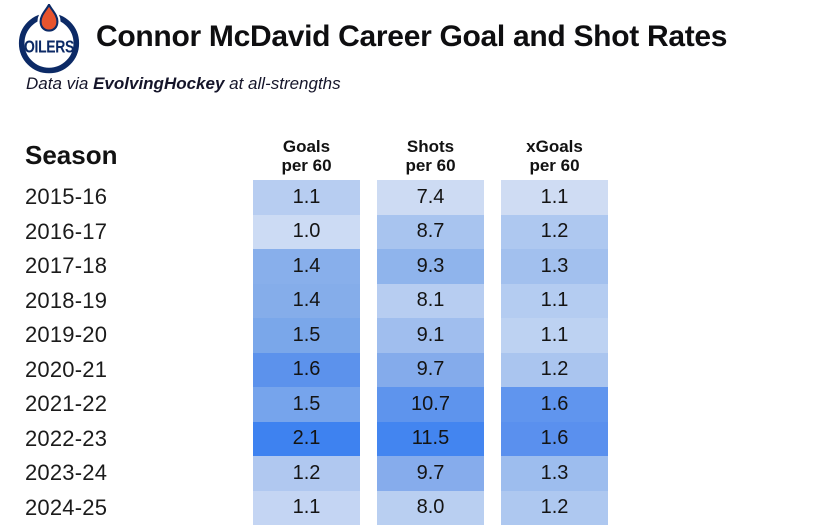 The height and width of the screenshot is (532, 835). Describe the element at coordinates (71, 155) in the screenshot. I see `season-column-header: Season` at that location.